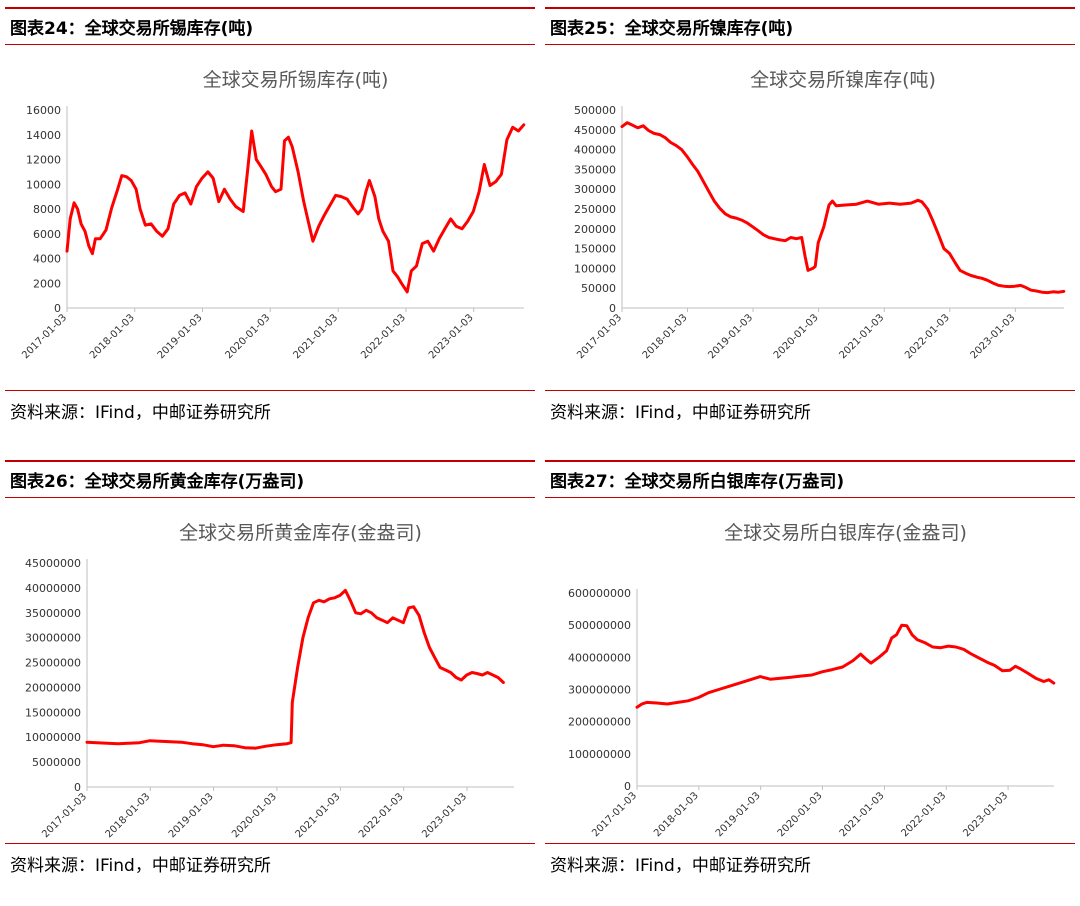 The width and height of the screenshot is (1080, 906). What do you see at coordinates (296, 80) in the screenshot?
I see `chart-title: 全球交易所锡库存(吨)` at bounding box center [296, 80].